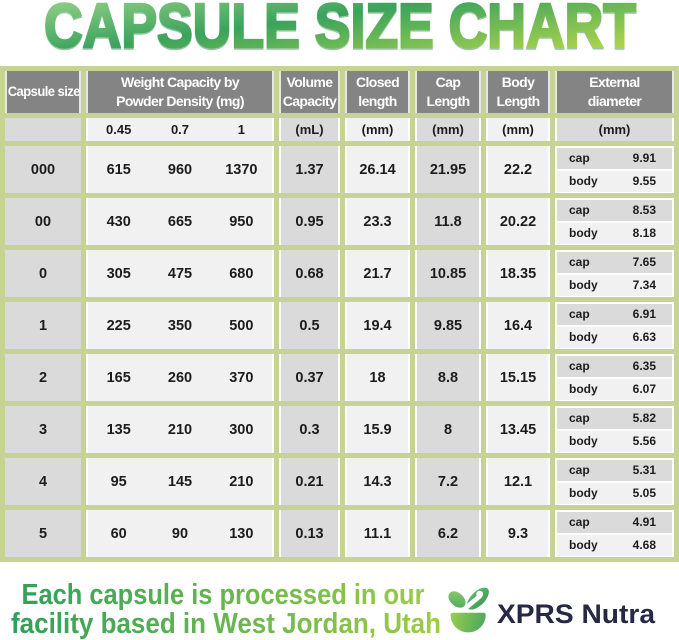 The width and height of the screenshot is (679, 640). Describe the element at coordinates (576, 614) in the screenshot. I see `svg-text: XPRS Nutra` at that location.